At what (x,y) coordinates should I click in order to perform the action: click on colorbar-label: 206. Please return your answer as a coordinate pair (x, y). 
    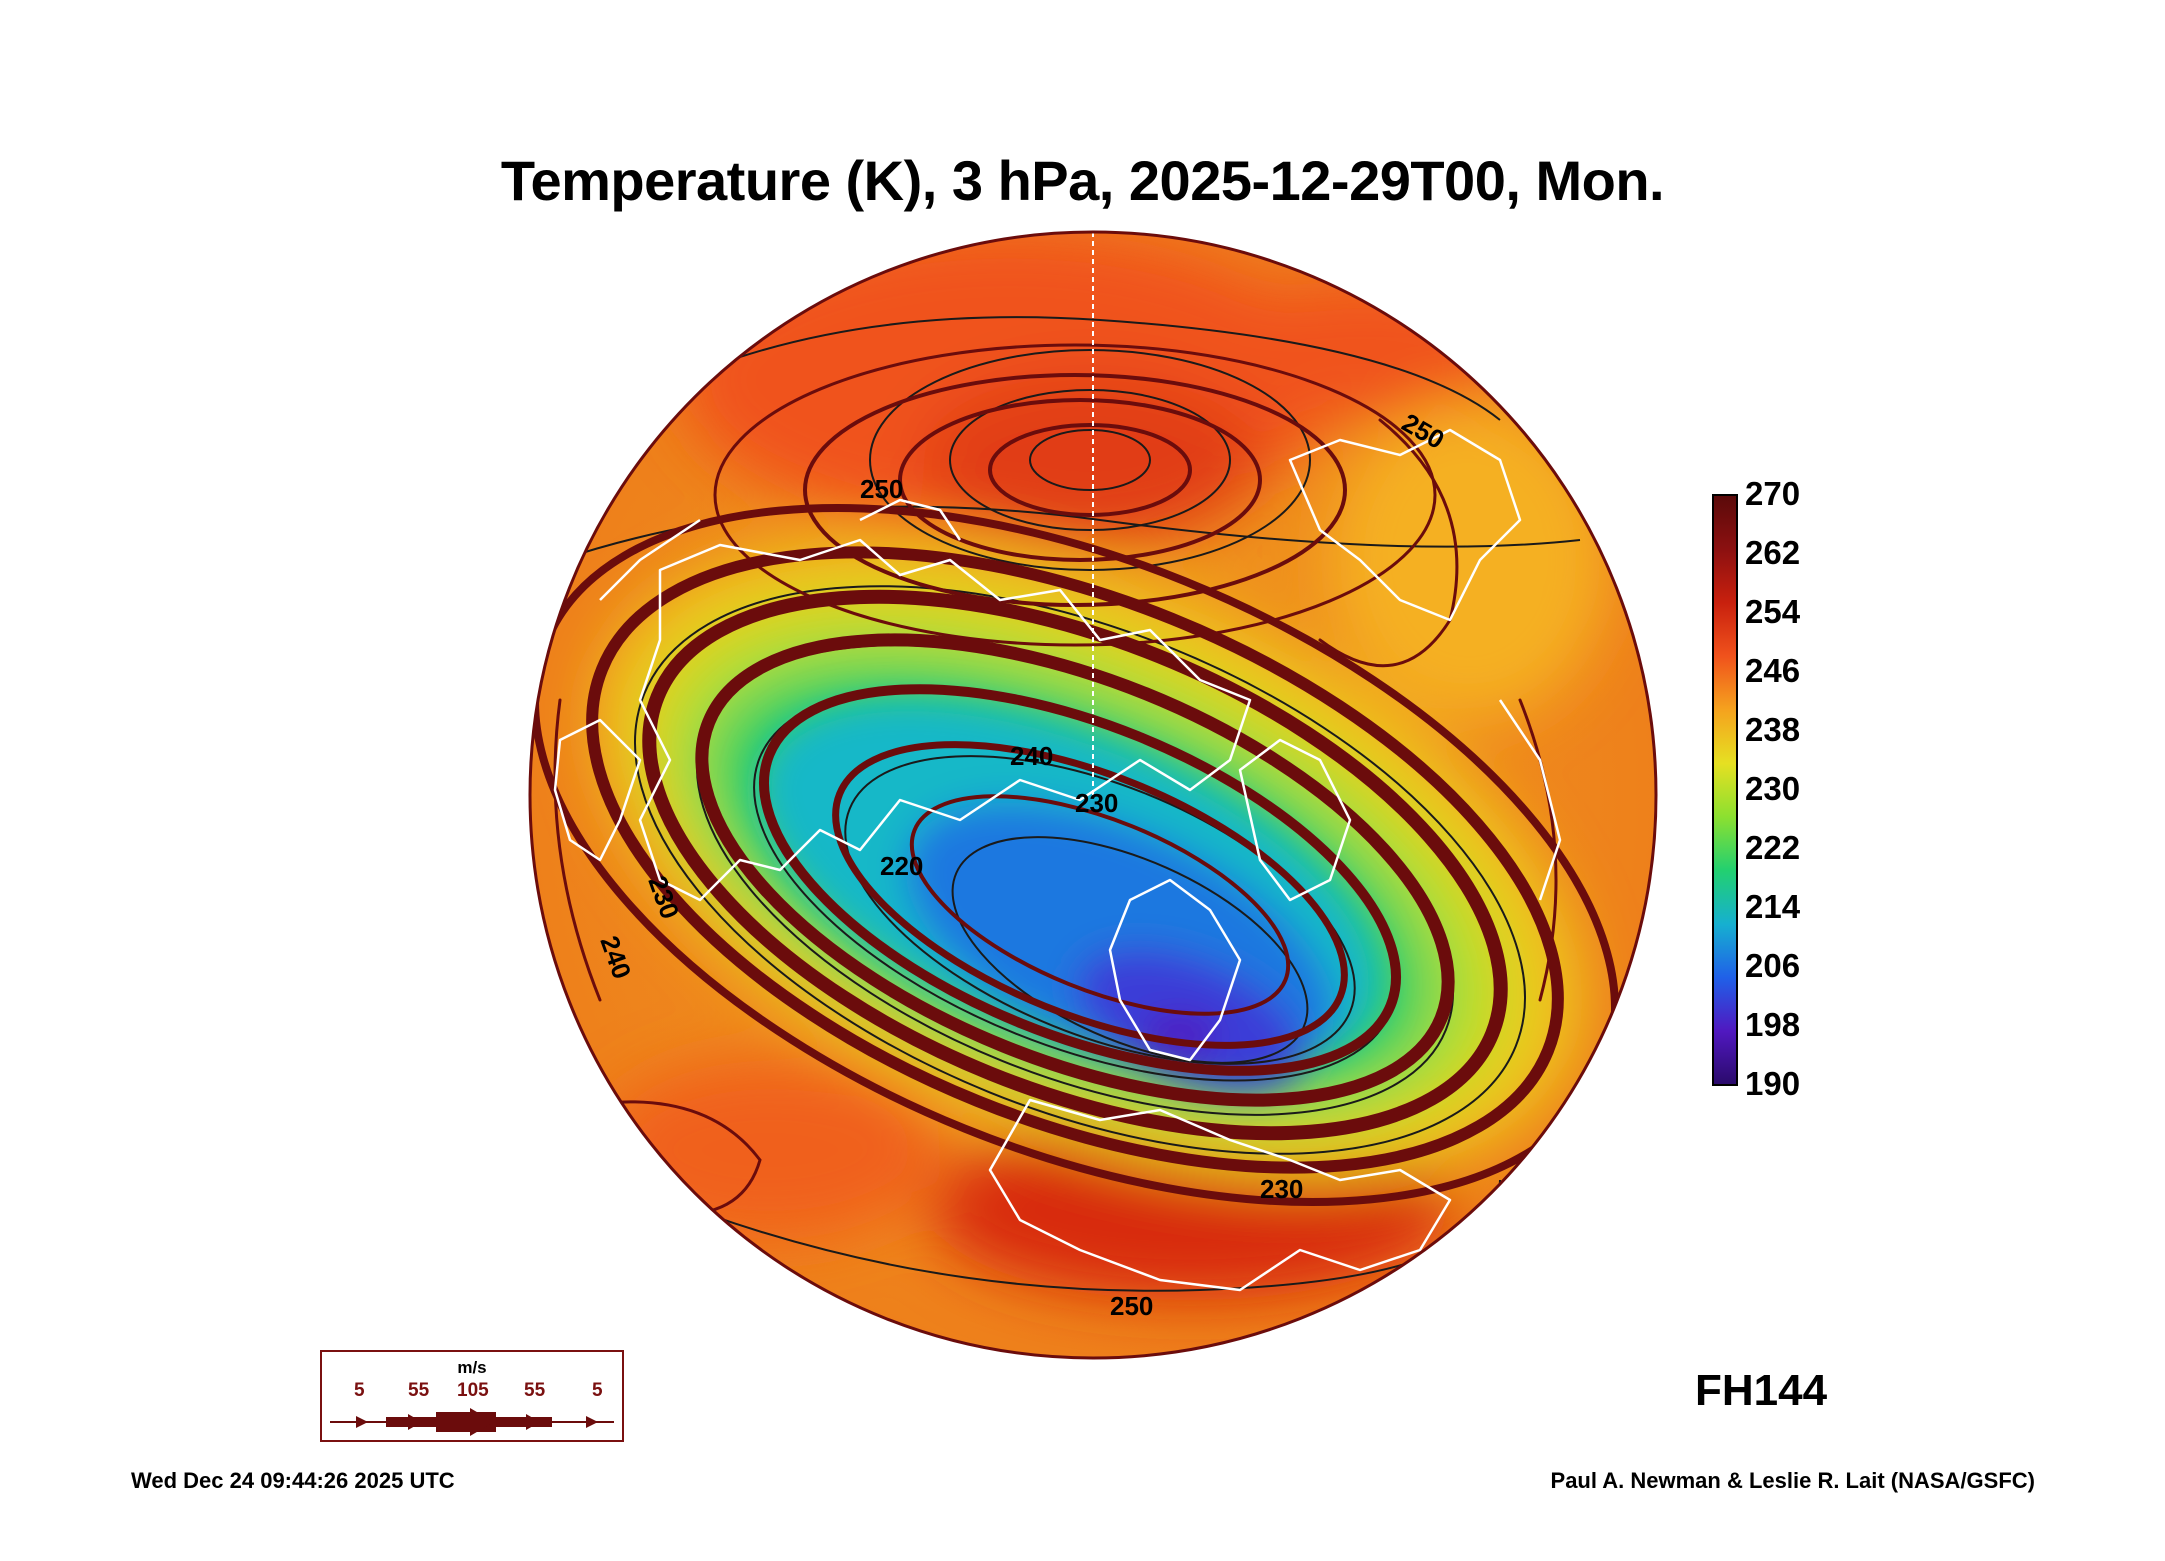
    Looking at the image, I should click on (1773, 965).